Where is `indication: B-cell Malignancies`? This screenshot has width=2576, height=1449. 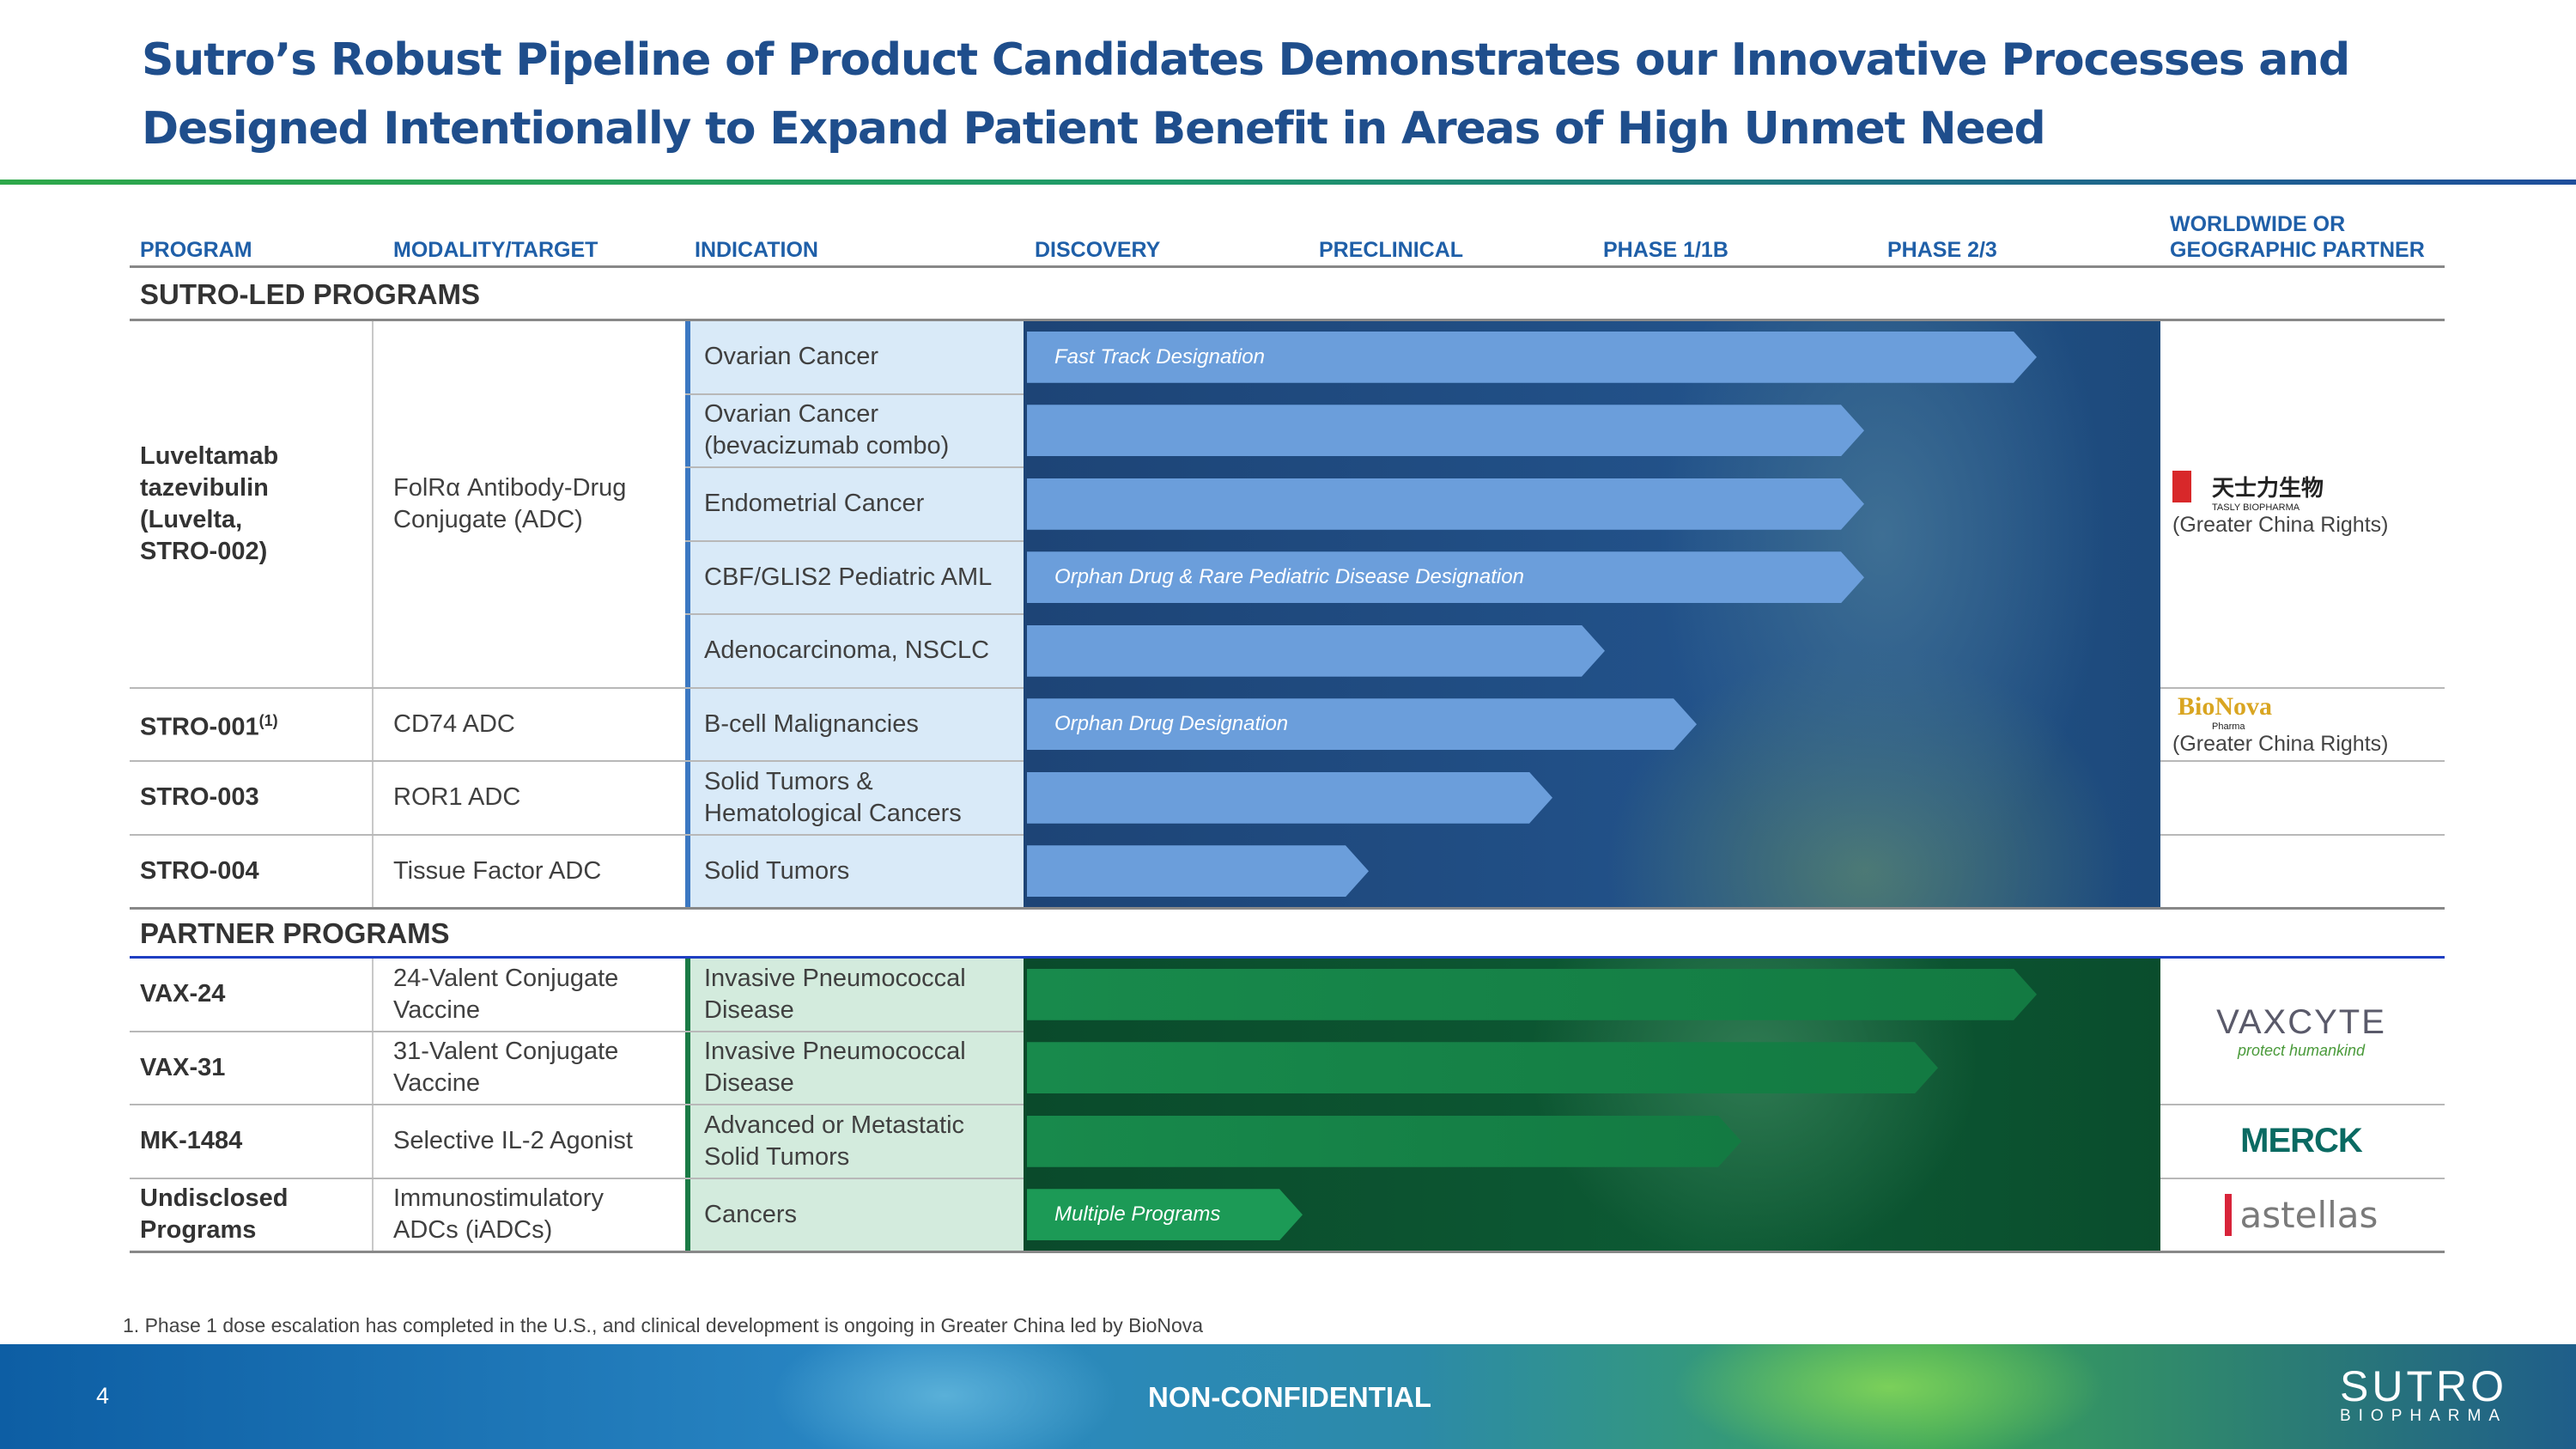 indication: B-cell Malignancies is located at coordinates (863, 725).